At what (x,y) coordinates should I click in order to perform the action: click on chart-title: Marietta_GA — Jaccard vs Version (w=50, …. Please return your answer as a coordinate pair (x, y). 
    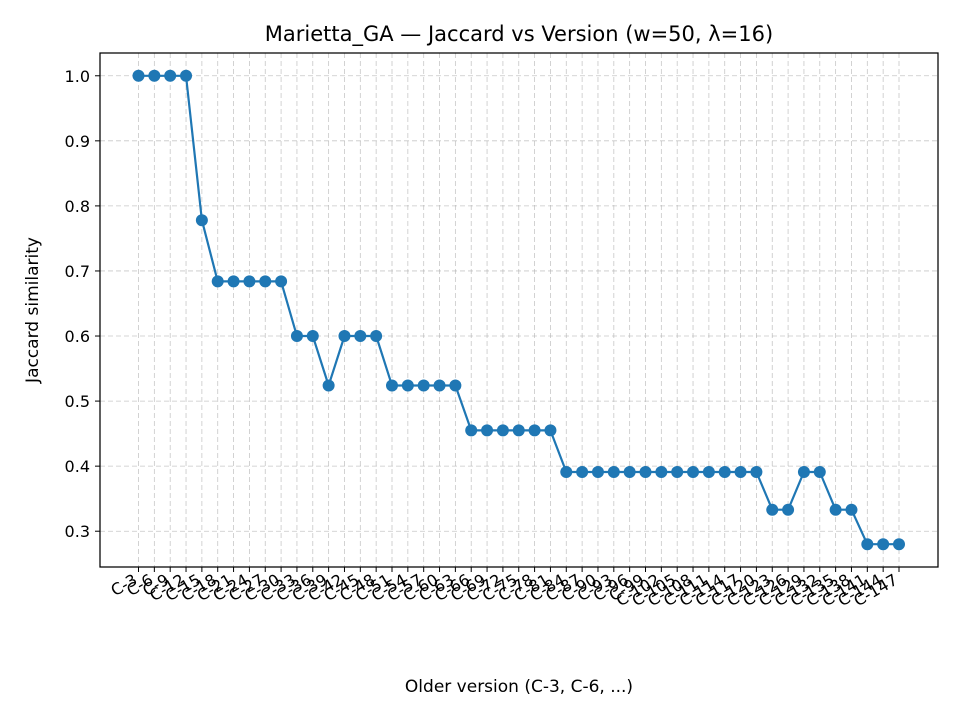
    Looking at the image, I should click on (519, 34).